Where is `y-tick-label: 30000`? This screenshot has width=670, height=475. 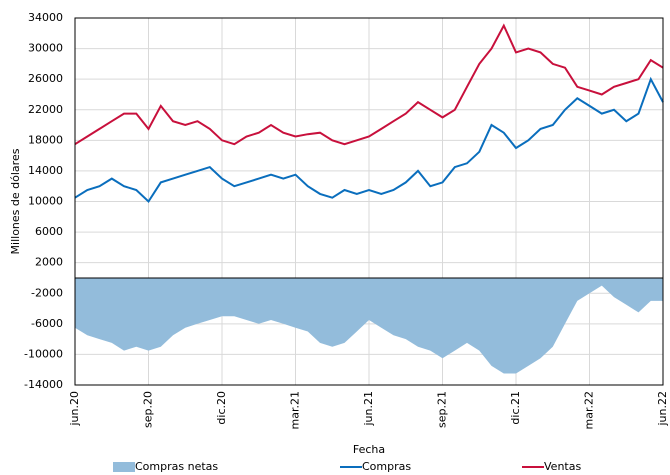 y-tick-label: 30000 is located at coordinates (45, 48).